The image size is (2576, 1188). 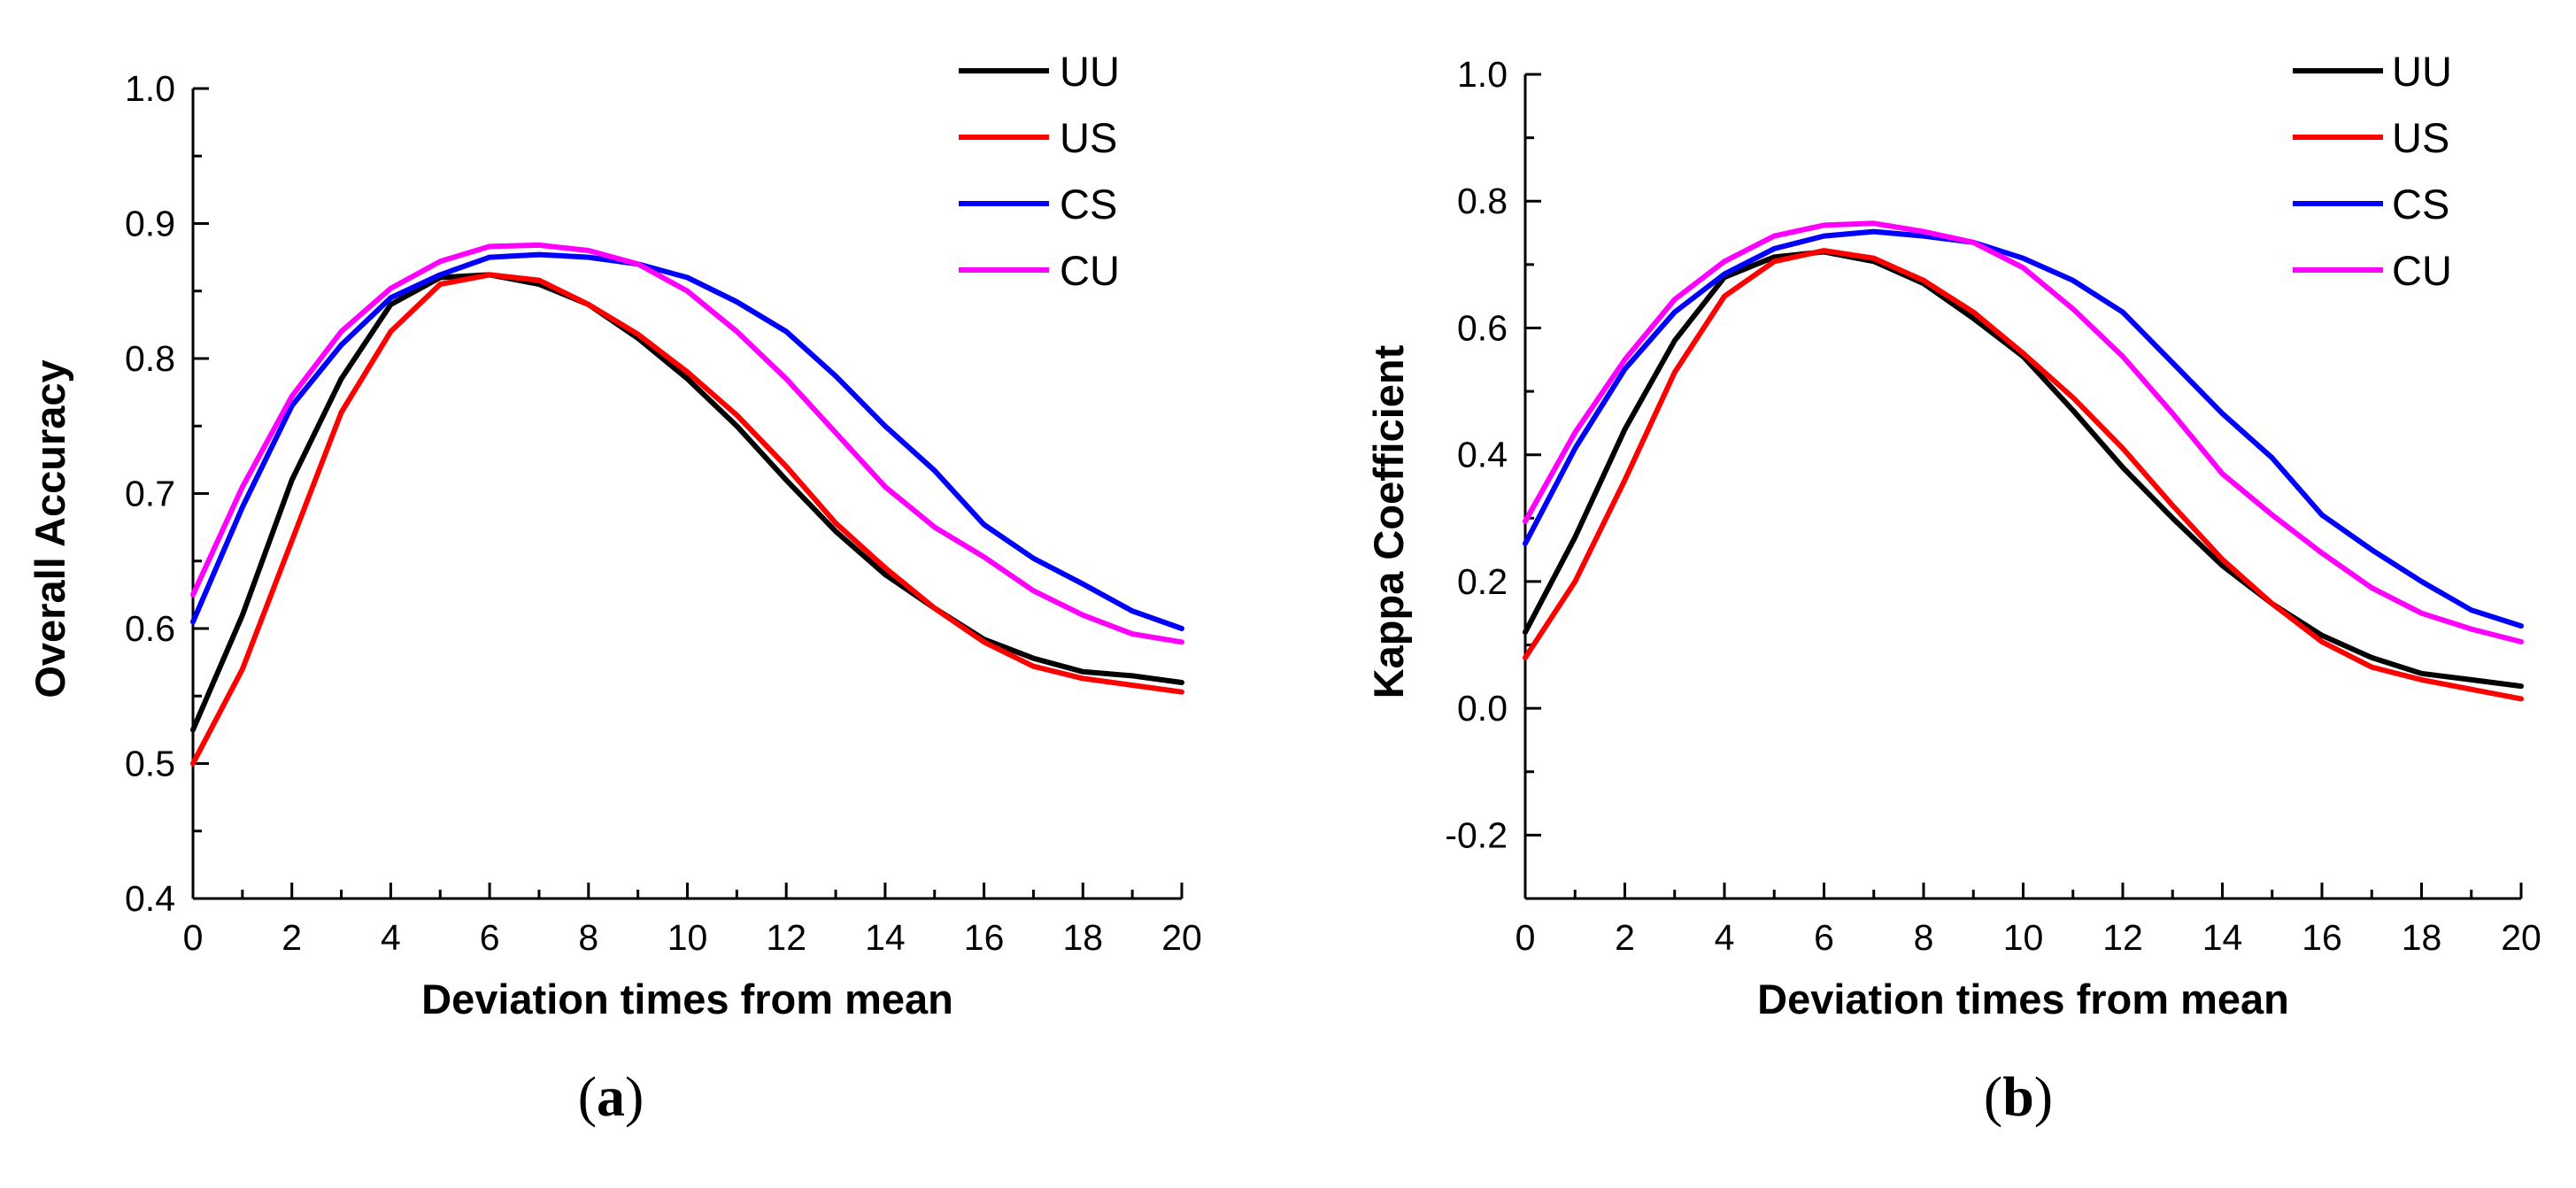 What do you see at coordinates (1482, 581) in the screenshot?
I see `y-tick-label: 0.2` at bounding box center [1482, 581].